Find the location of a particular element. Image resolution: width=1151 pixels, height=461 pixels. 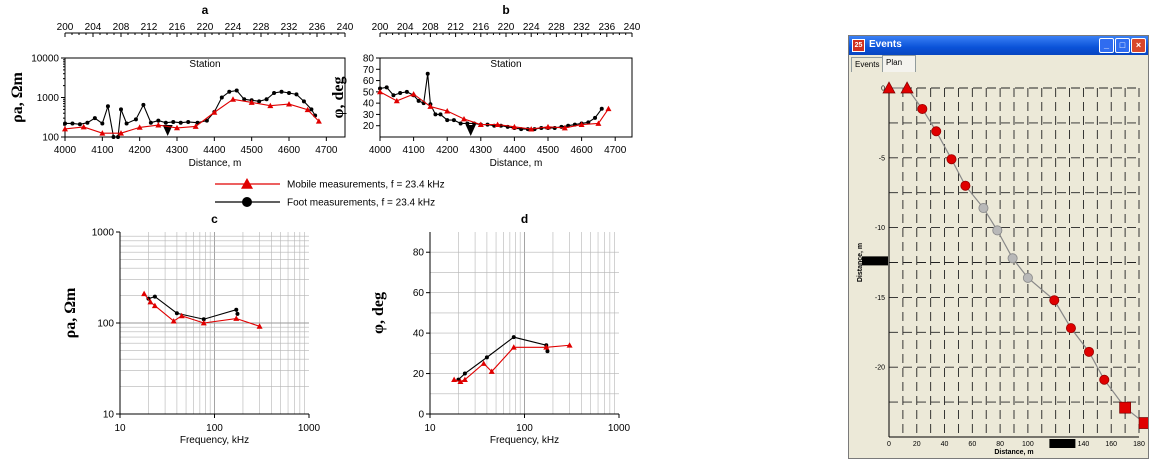

x-tick-label: 4400 is located at coordinates (514, 150).